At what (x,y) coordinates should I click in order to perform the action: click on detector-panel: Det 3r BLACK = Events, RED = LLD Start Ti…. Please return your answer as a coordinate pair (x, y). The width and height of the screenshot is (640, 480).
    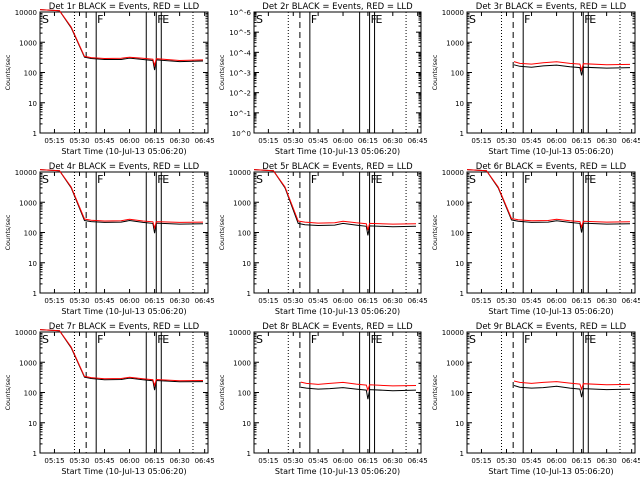
    Looking at the image, I should click on (535, 79).